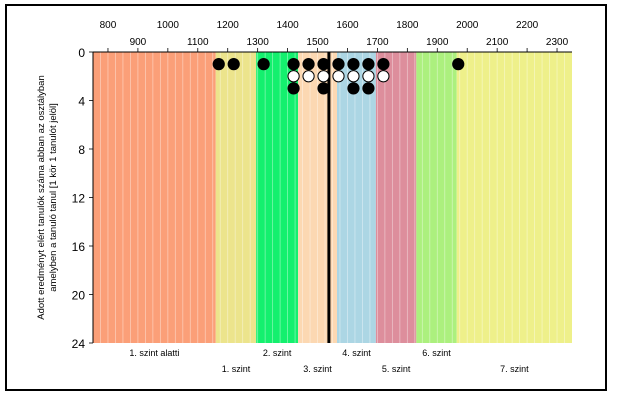 The height and width of the screenshot is (401, 617). Describe the element at coordinates (437, 42) in the screenshot. I see `x-tick-label: 1900` at that location.